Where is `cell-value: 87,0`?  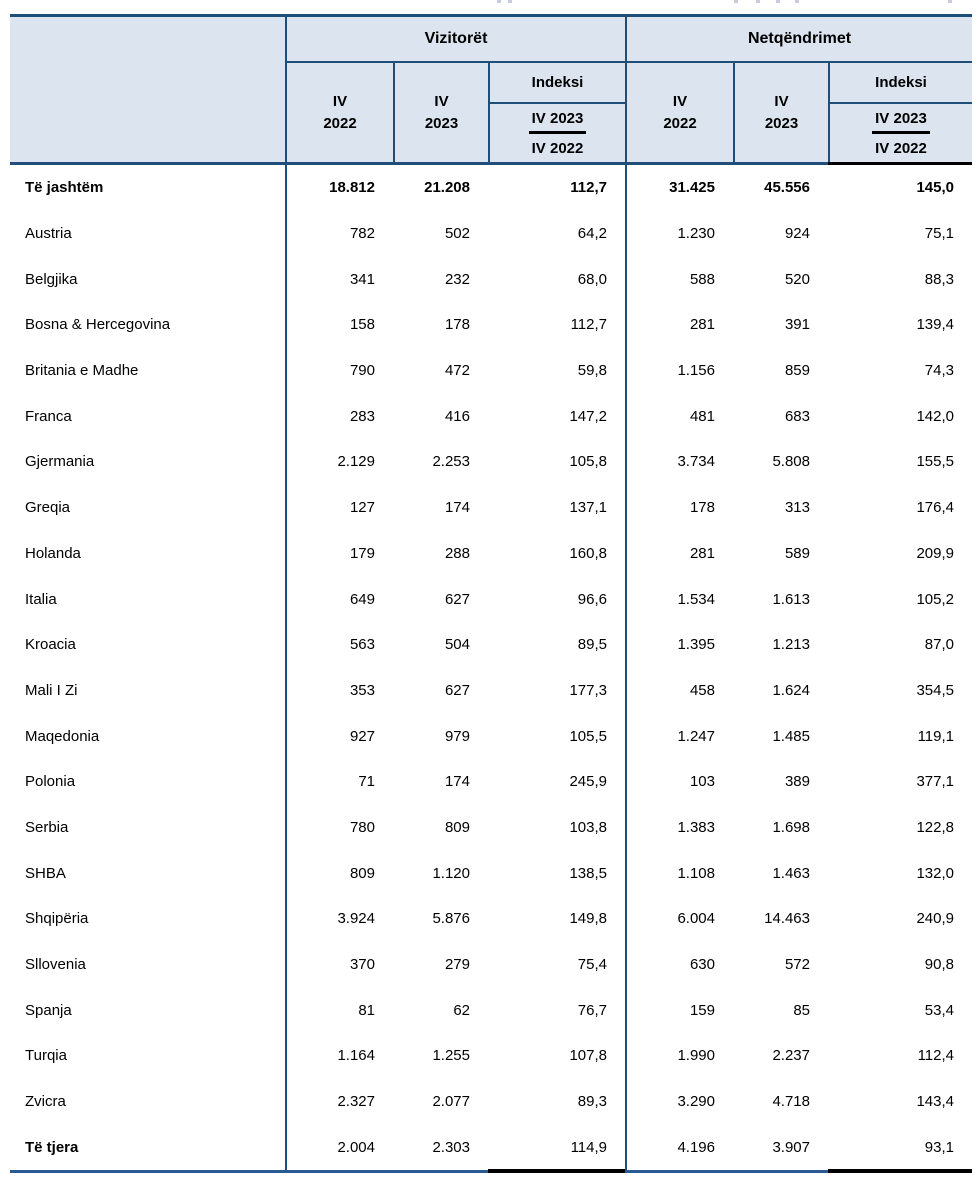 cell-value: 87,0 is located at coordinates (939, 645).